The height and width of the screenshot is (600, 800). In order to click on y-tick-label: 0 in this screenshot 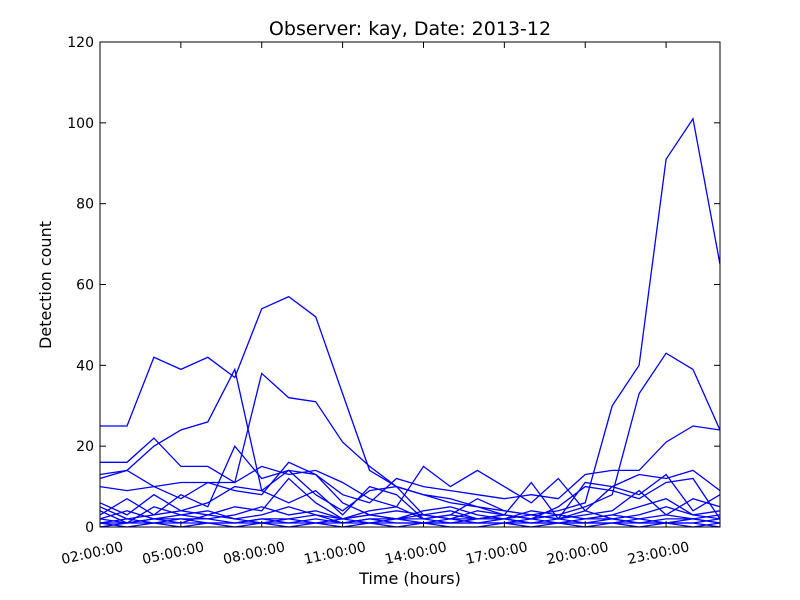, I will do `click(89, 528)`.